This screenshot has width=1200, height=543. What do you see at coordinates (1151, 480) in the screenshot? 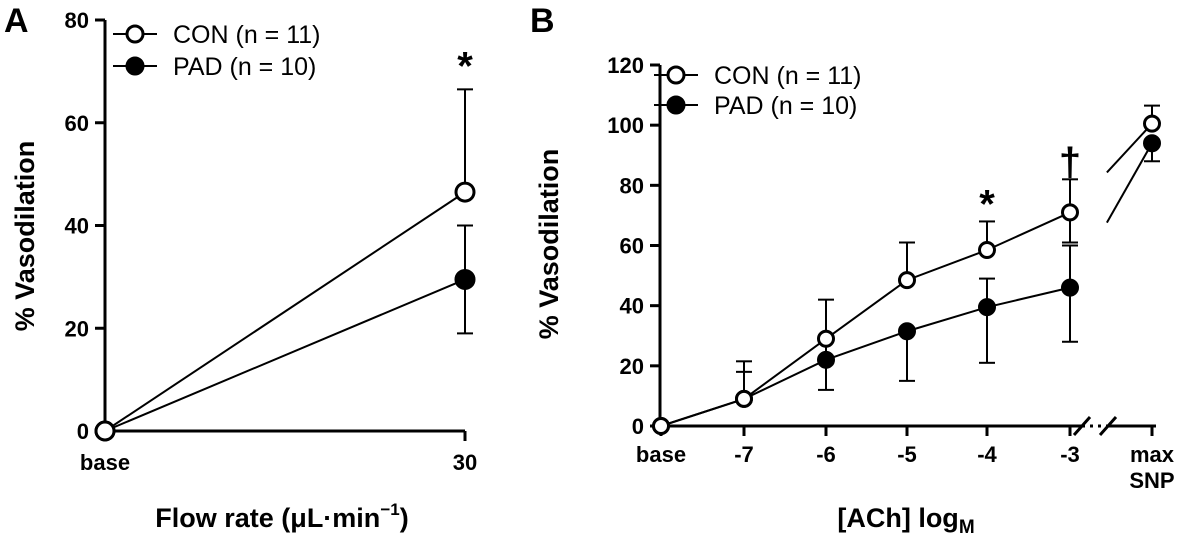
I see `panel-b-x-tick-label-line: SNP` at bounding box center [1151, 480].